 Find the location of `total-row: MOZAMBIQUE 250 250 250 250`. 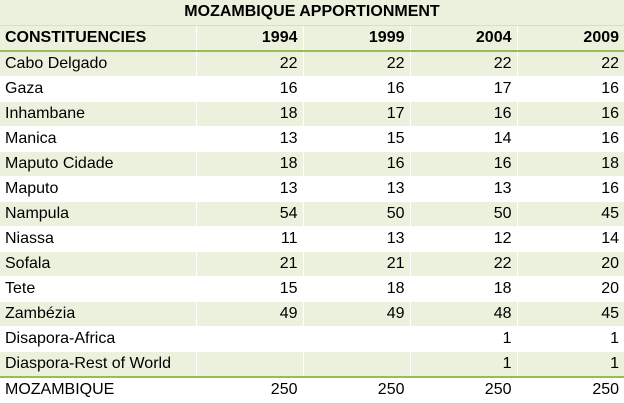

total-row: MOZAMBIQUE 250 250 250 250 is located at coordinates (312, 389).